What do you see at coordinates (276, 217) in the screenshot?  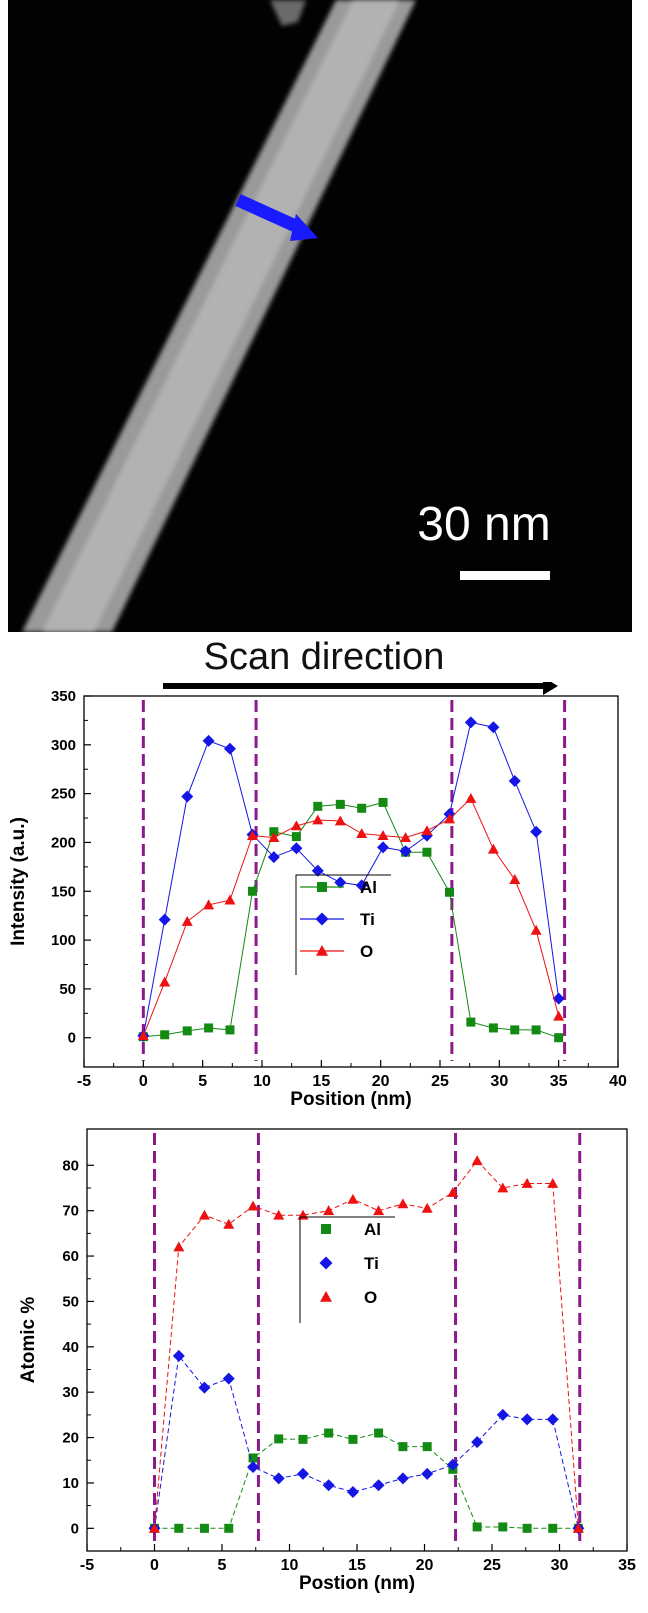 I see `scan-arrow` at bounding box center [276, 217].